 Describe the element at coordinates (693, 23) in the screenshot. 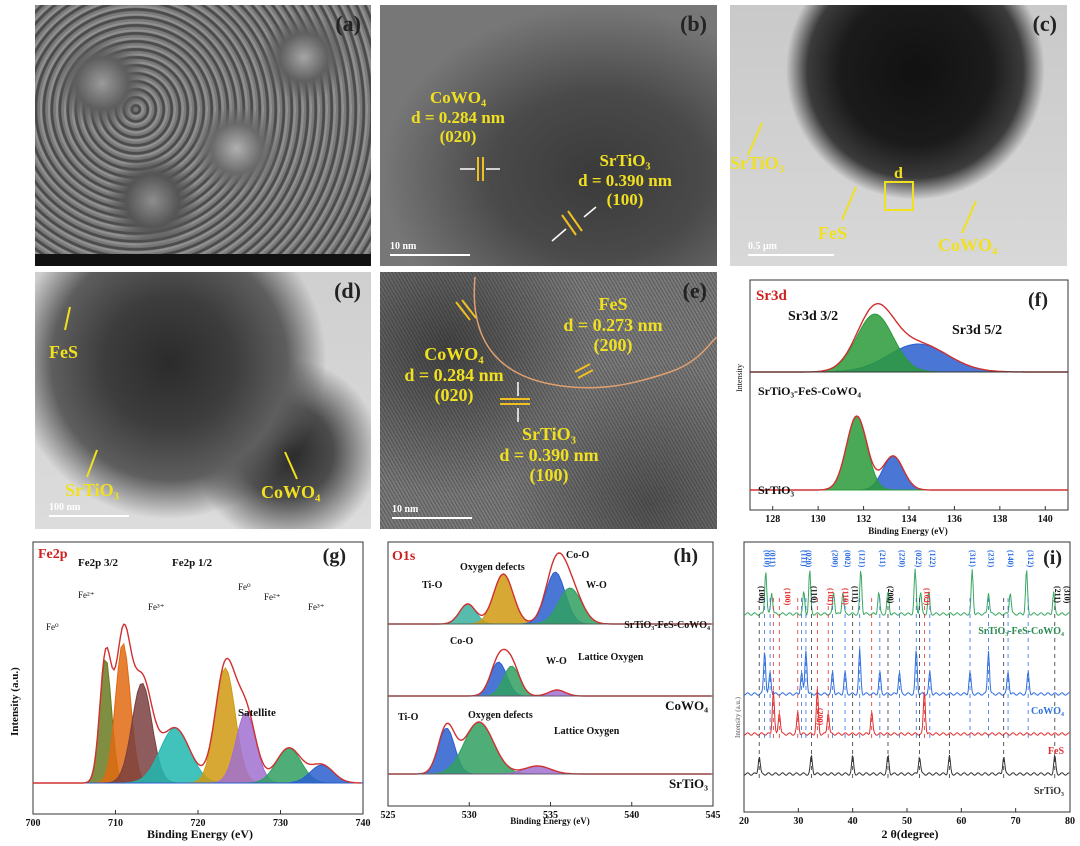

I see `panel-label: (b)` at that location.